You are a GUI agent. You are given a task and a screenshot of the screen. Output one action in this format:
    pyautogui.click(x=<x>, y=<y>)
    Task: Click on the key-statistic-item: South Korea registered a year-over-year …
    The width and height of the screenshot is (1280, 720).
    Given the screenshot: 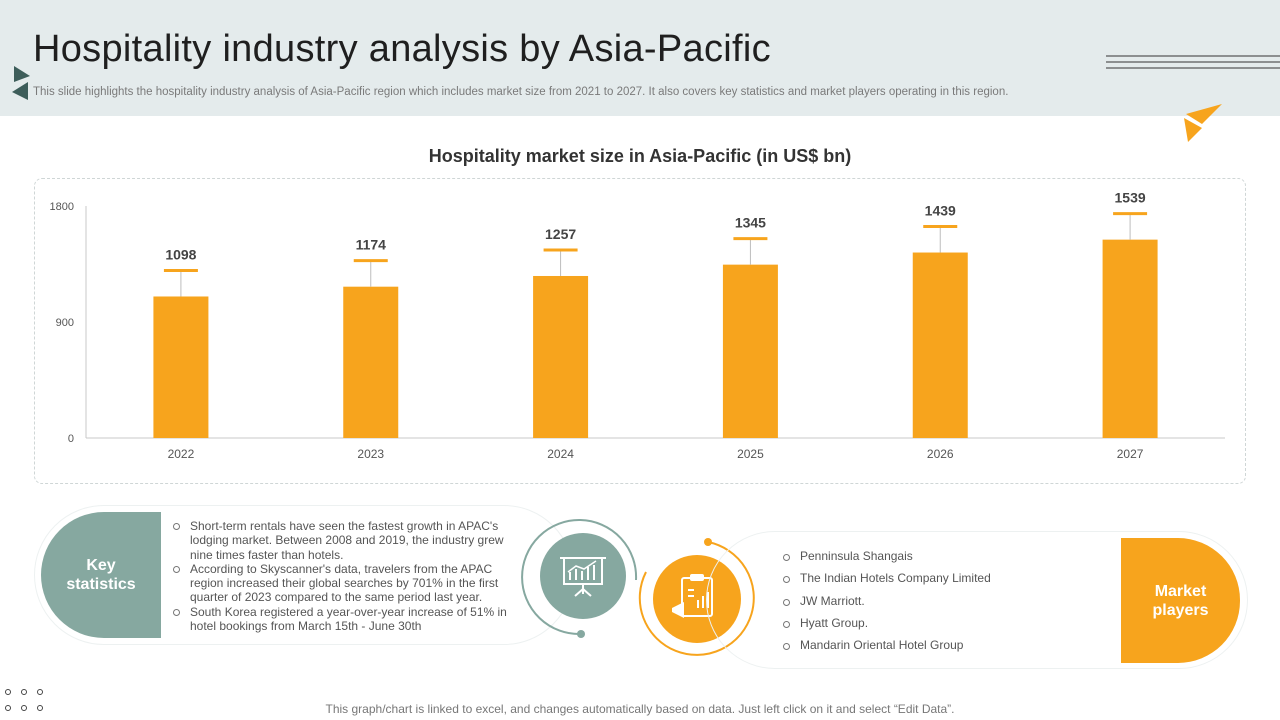 What is the action you would take?
    pyautogui.click(x=342, y=619)
    